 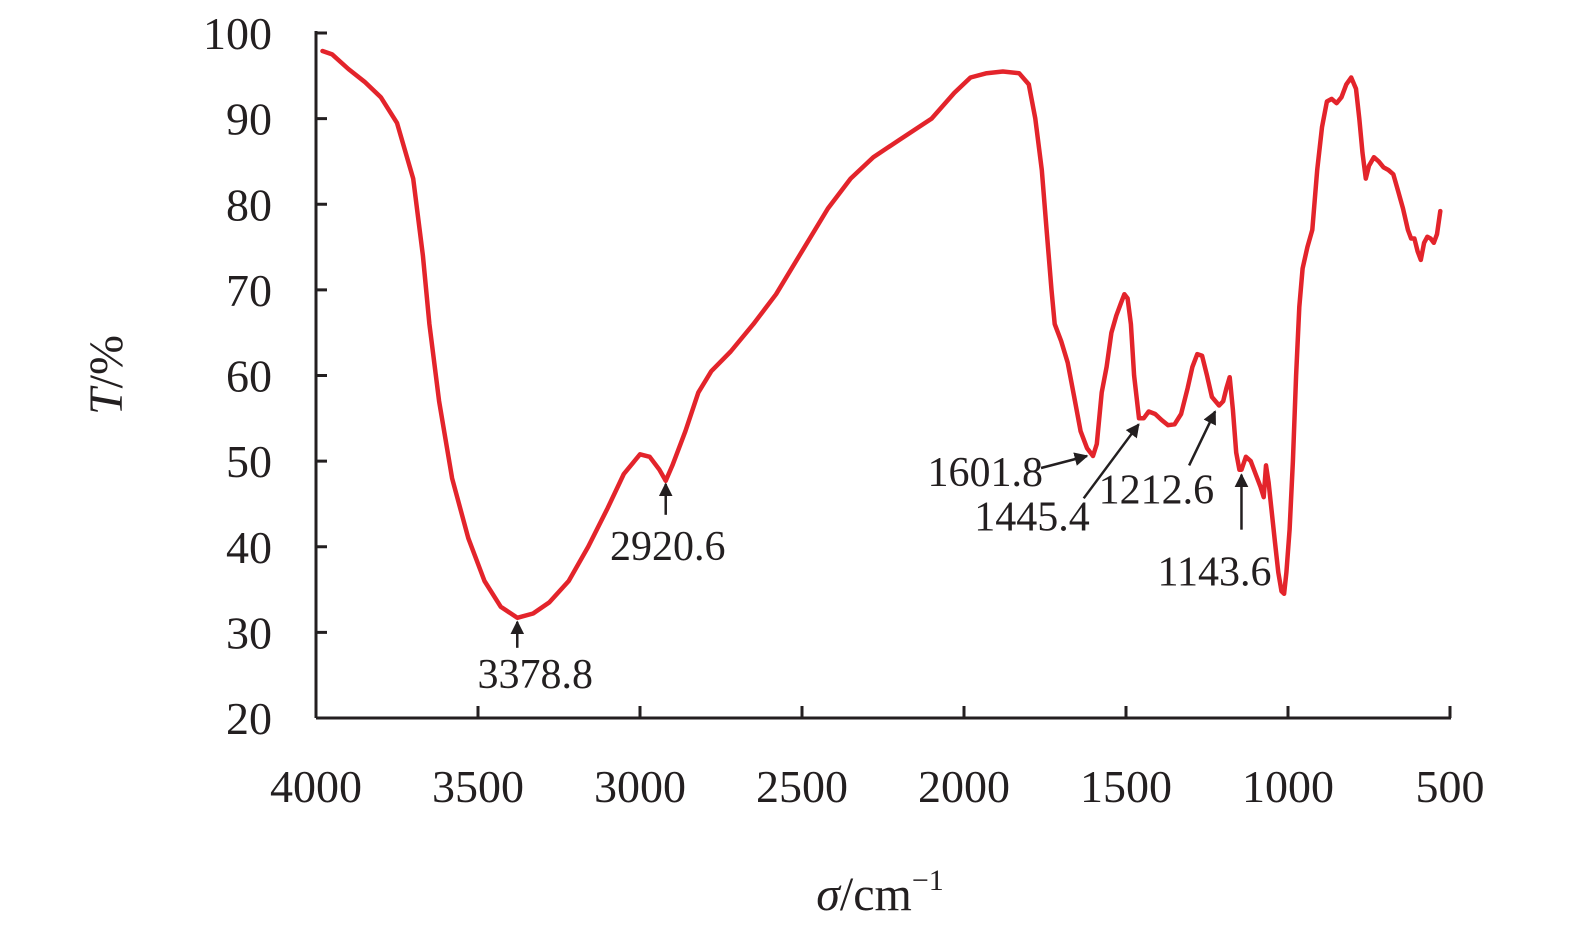 I want to click on x-tick-label: 2000, so click(x=964, y=786).